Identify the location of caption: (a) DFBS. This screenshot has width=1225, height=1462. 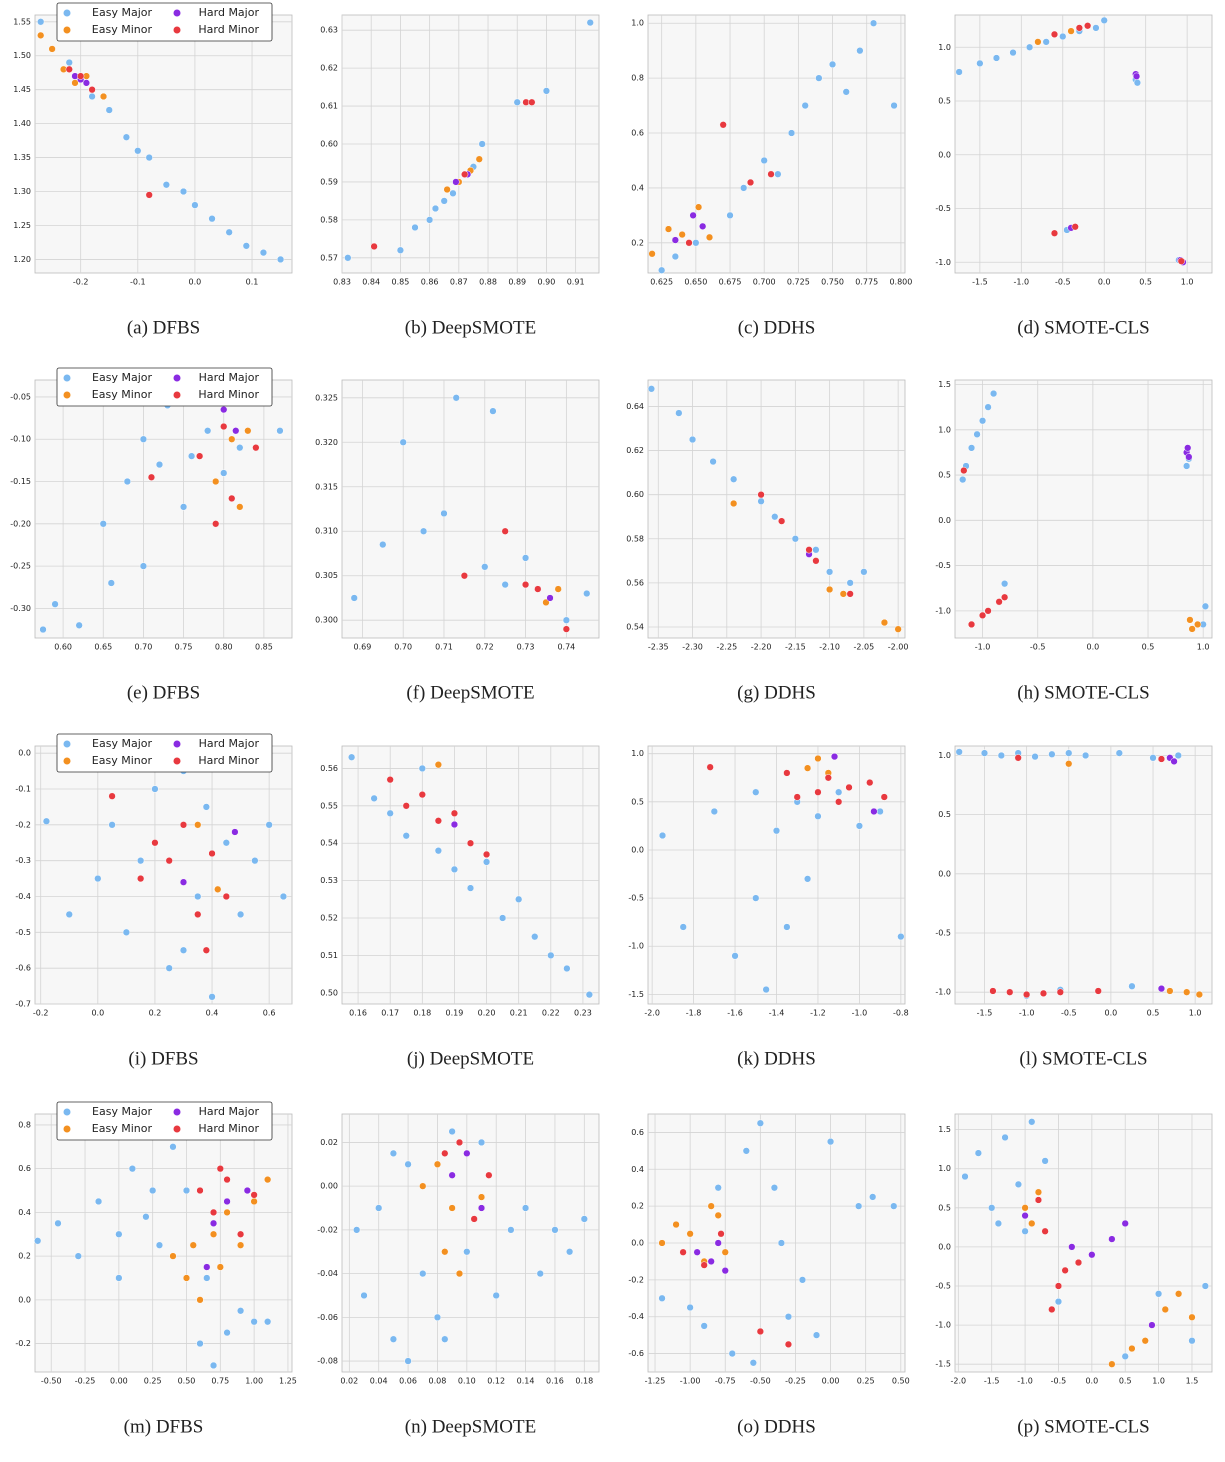
(163, 327).